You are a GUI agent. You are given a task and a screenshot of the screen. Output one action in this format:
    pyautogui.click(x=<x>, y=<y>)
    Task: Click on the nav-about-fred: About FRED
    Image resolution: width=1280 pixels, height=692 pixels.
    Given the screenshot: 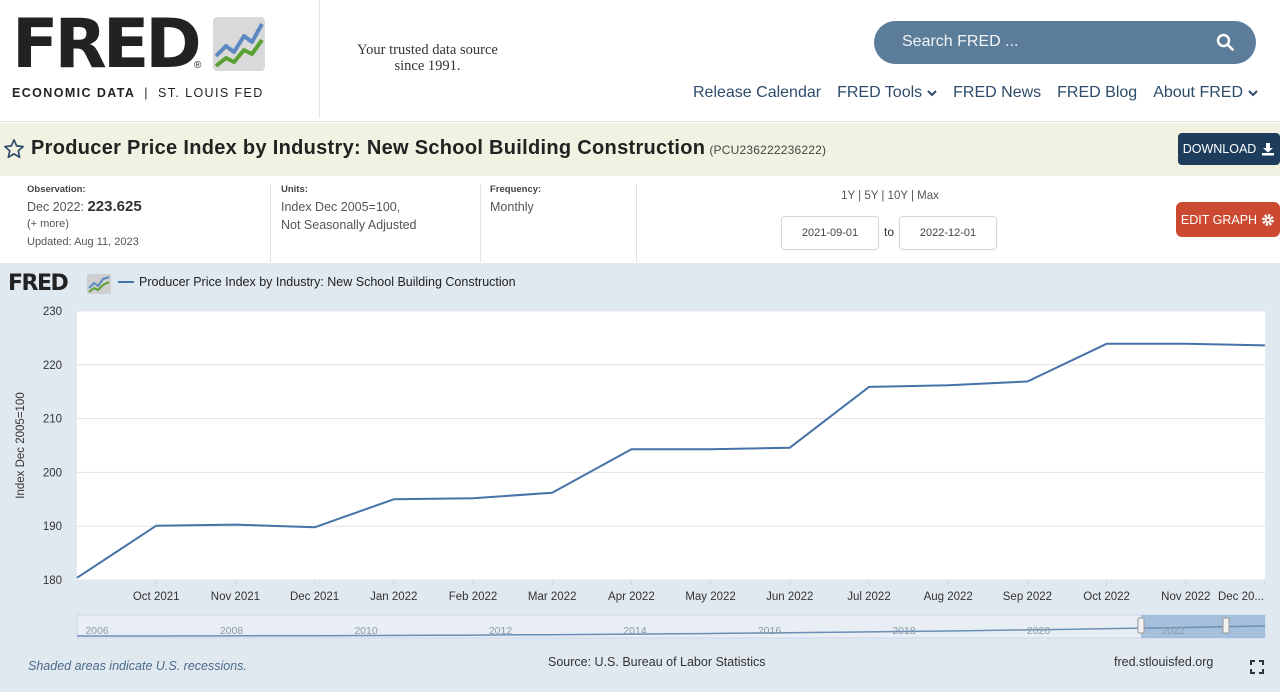 What is the action you would take?
    pyautogui.click(x=1205, y=93)
    